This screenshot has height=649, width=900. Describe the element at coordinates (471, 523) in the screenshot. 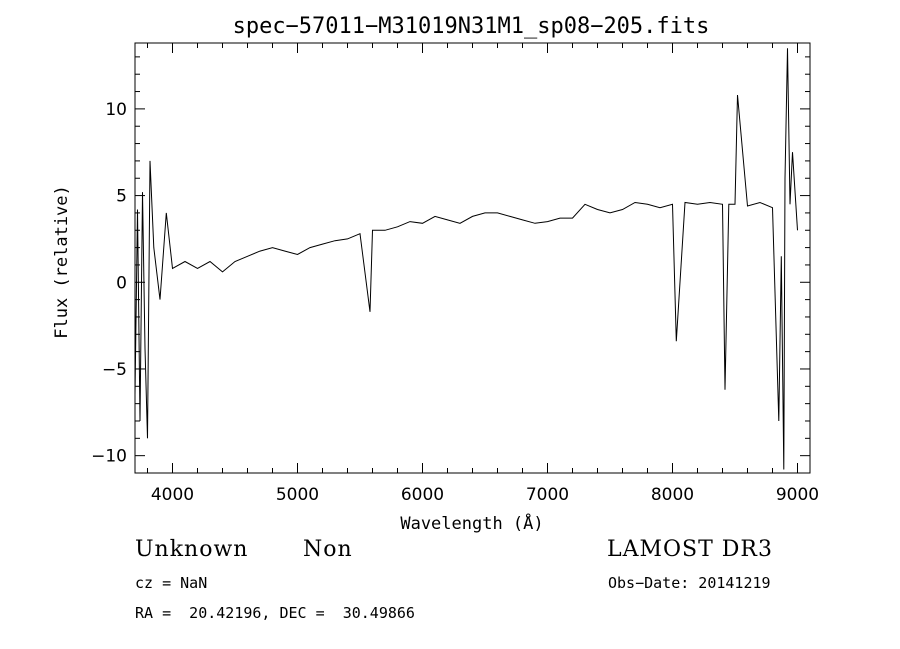

I see `x-axis-label: Wavelength (Å)` at that location.